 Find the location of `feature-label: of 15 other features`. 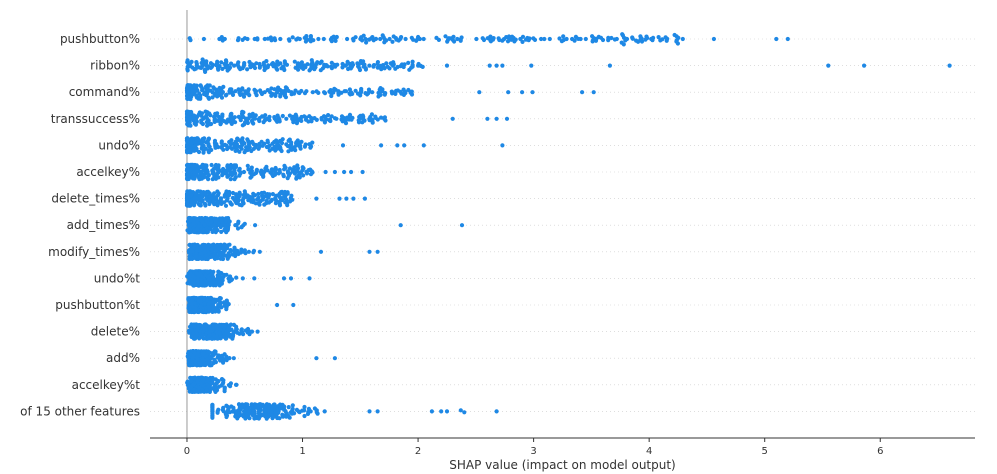

feature-label: of 15 other features is located at coordinates (80, 411).